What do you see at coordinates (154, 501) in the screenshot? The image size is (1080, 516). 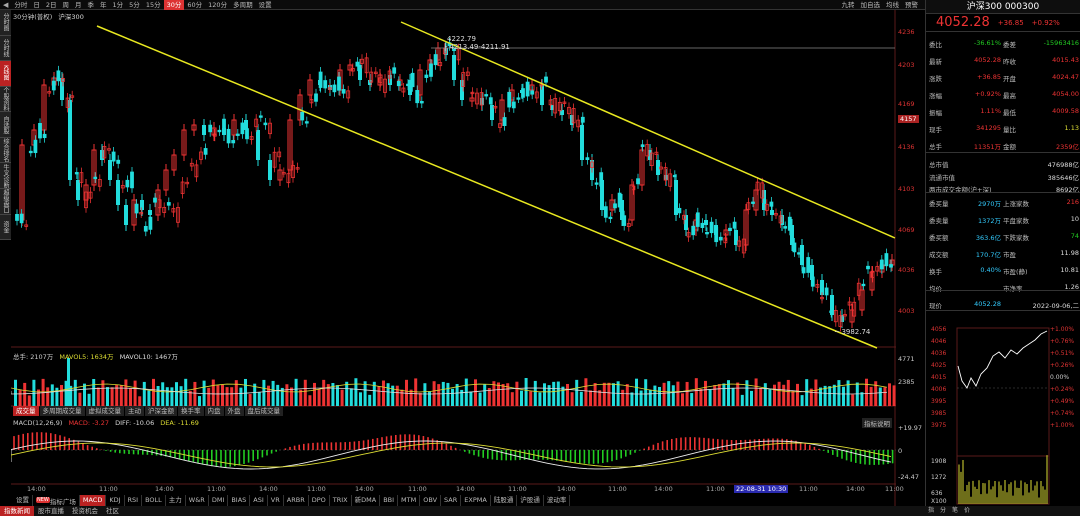 I see `indicator-tab: BOLL` at bounding box center [154, 501].